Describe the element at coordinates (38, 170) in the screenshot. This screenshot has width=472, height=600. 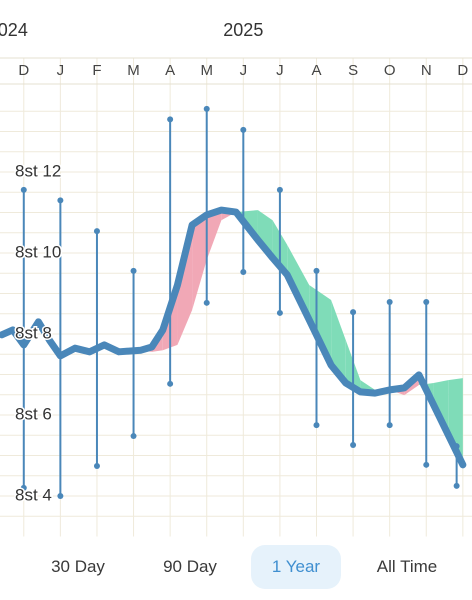
I see `y-tick-label: 8st 12` at that location.